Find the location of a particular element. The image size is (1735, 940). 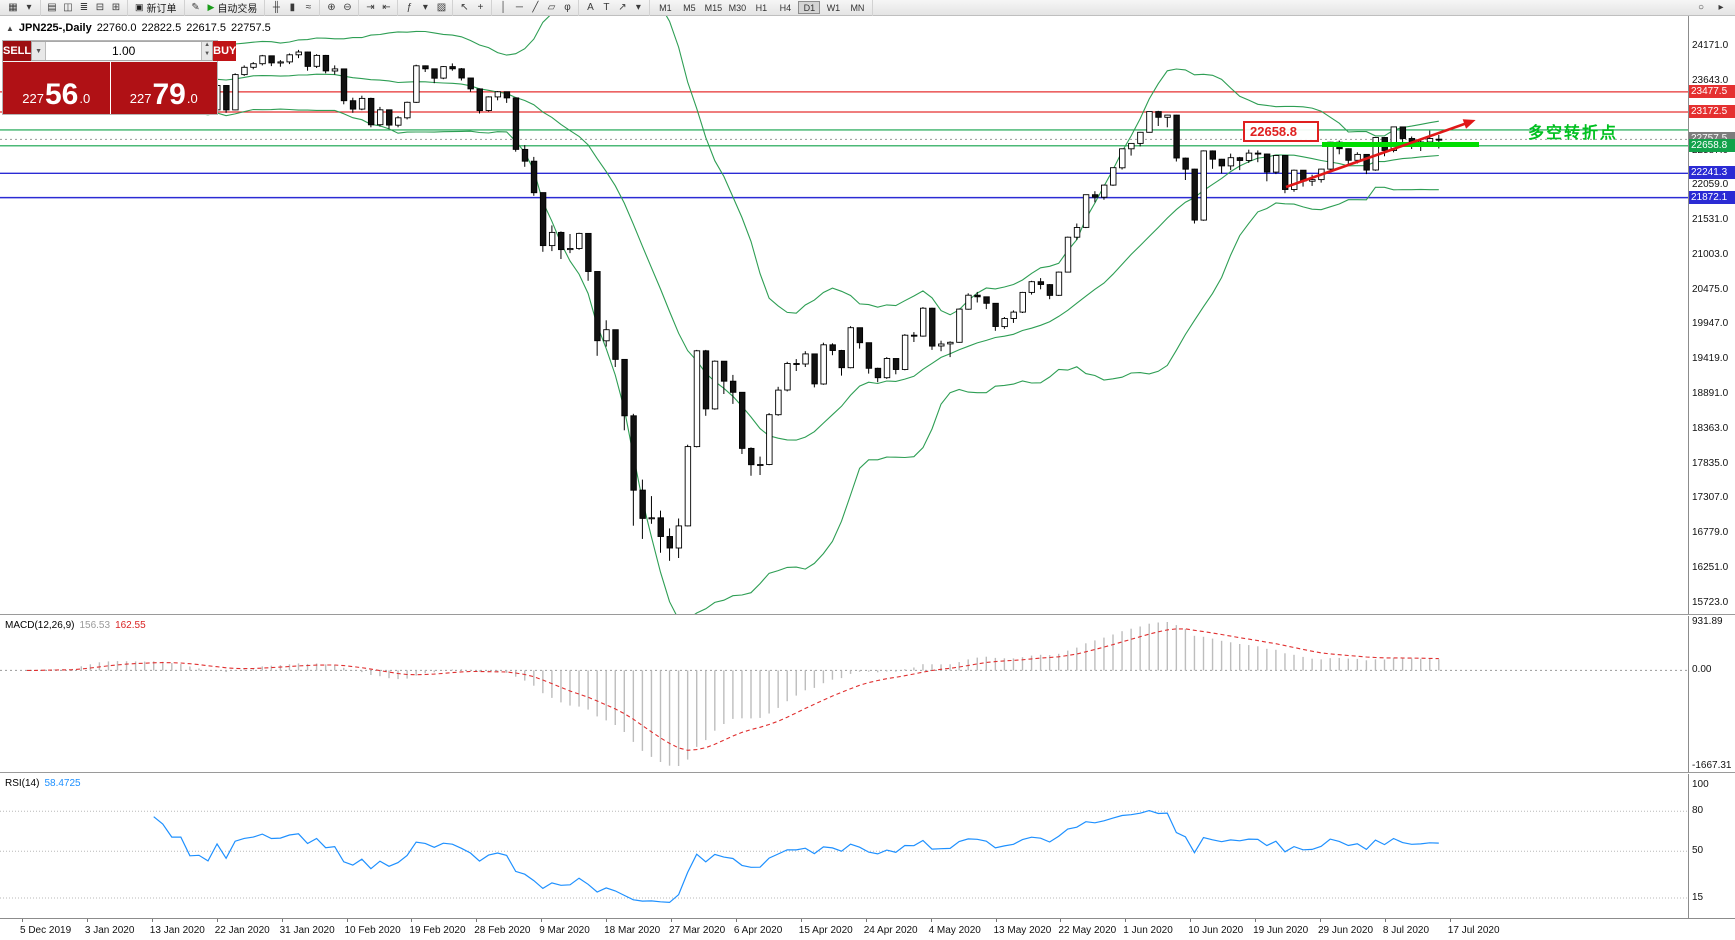

collapse-ohlc-icon: ▲ is located at coordinates (10, 28).